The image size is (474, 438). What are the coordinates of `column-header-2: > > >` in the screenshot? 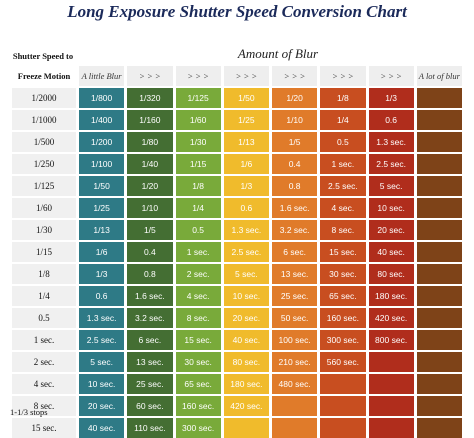 It's located at (198, 76).